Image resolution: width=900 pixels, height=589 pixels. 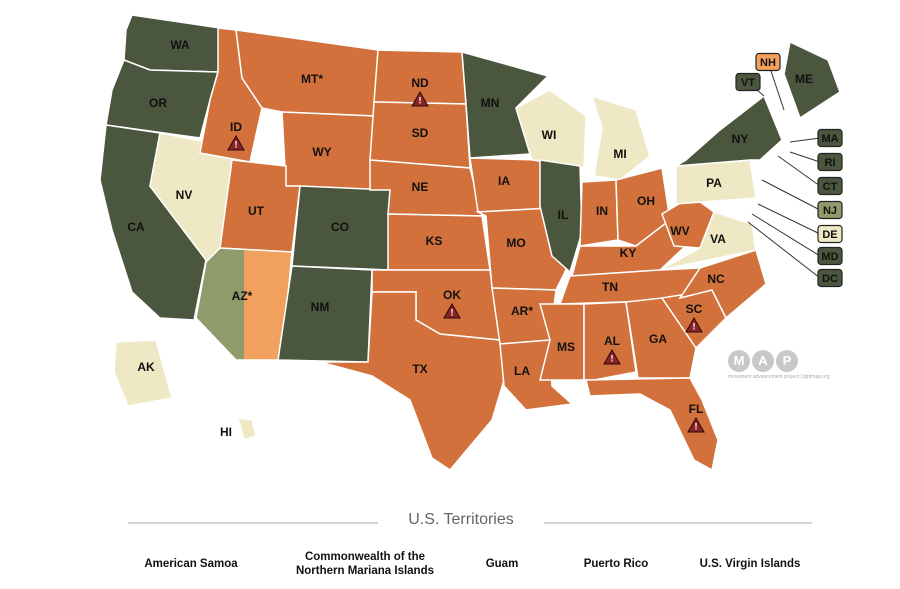 What do you see at coordinates (515, 243) in the screenshot?
I see `state-label-mo: MO` at bounding box center [515, 243].